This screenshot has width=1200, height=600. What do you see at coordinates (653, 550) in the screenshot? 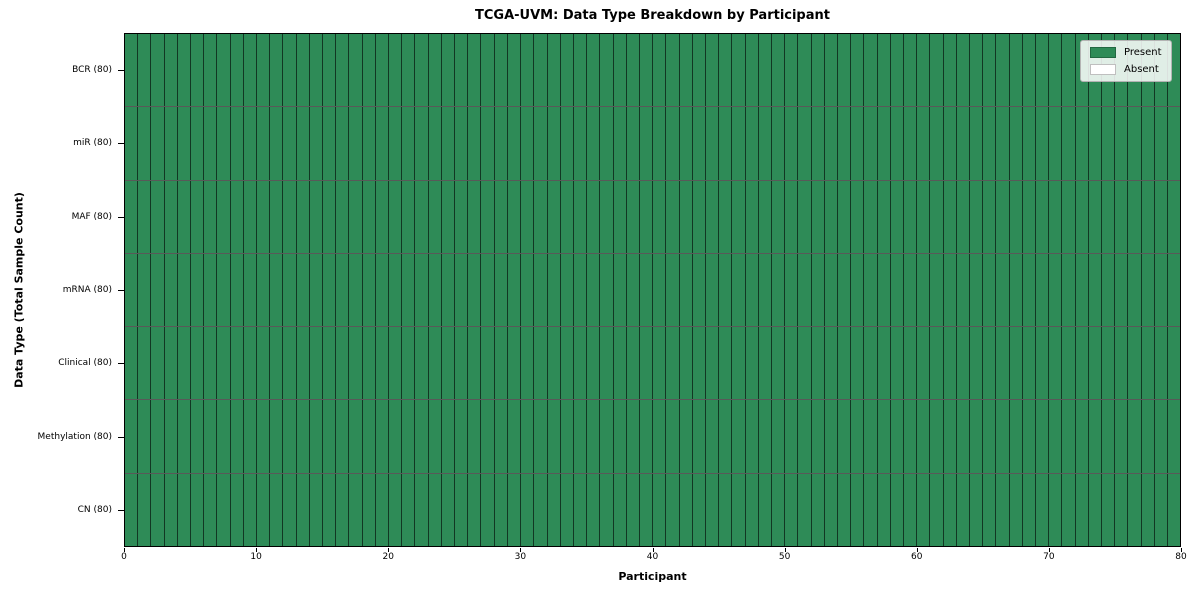
I see `x-tick-mark` at bounding box center [653, 550].